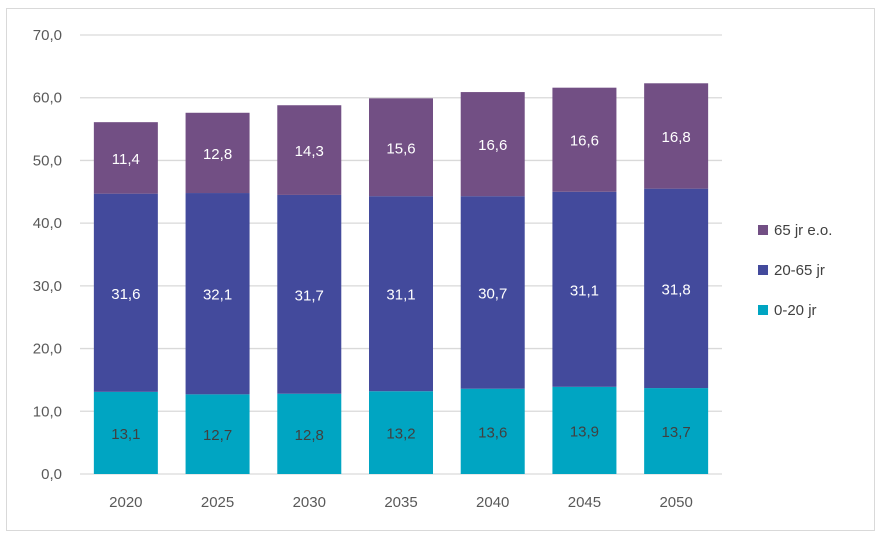  I want to click on data-label: 13,9, so click(584, 431).